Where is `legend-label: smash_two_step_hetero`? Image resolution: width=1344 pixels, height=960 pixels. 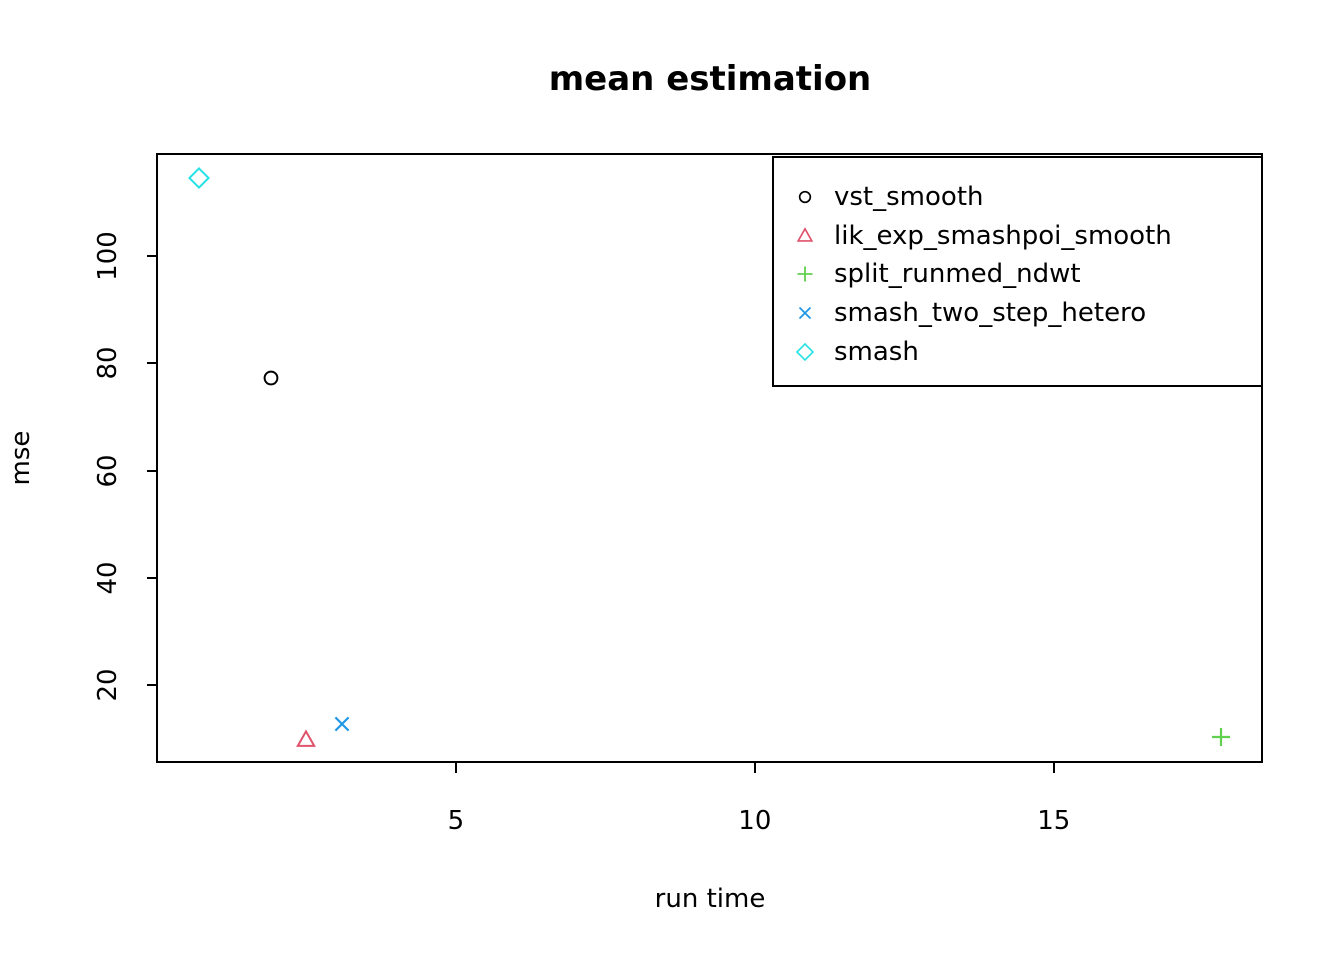 legend-label: smash_two_step_hetero is located at coordinates (990, 313).